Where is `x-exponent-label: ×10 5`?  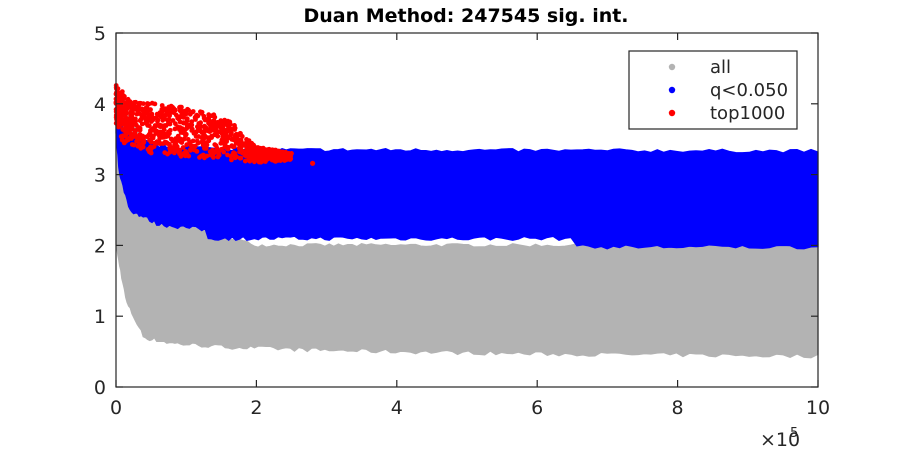 x-exponent-label: ×10 5 is located at coordinates (780, 438).